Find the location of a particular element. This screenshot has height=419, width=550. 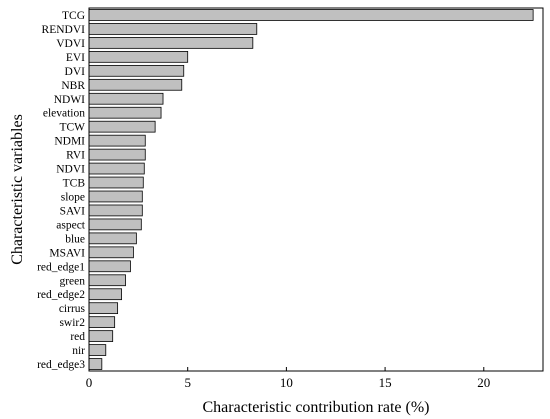

y-tick-label: SAVI is located at coordinates (73, 211).